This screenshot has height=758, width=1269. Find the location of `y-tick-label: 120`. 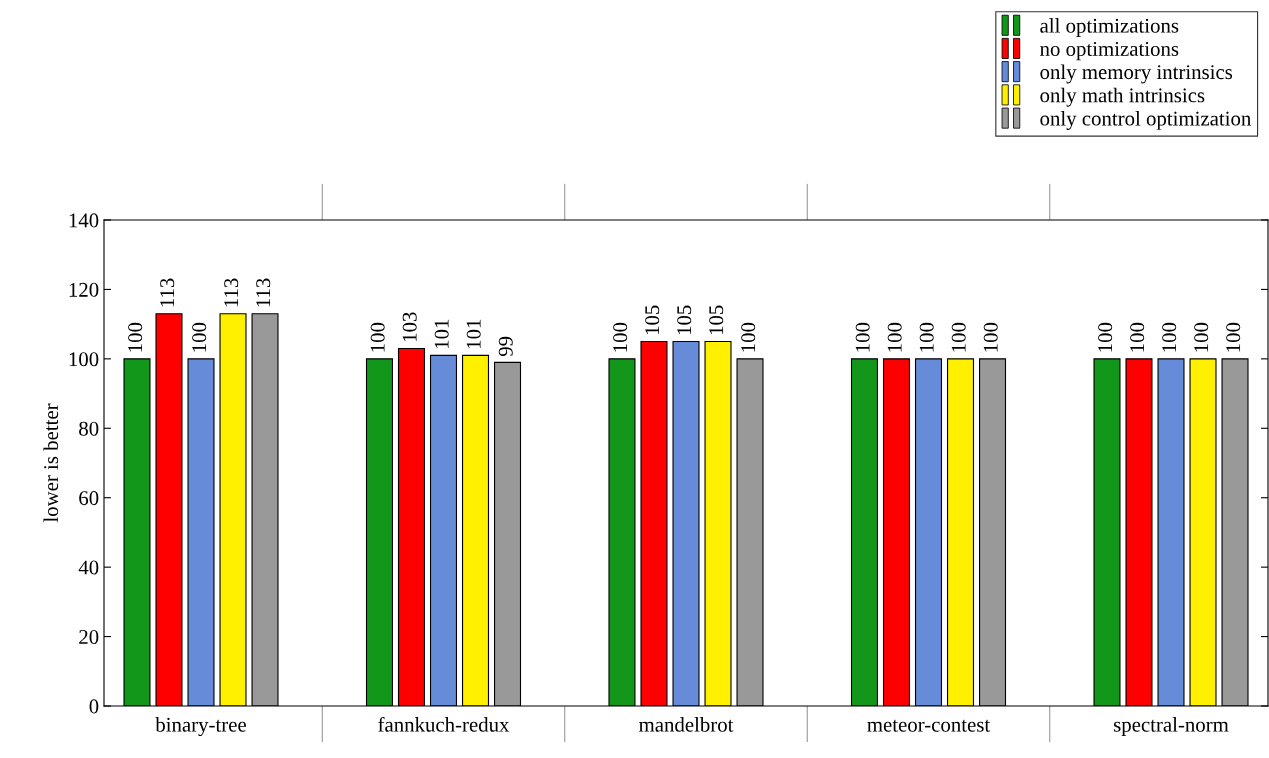

y-tick-label: 120 is located at coordinates (84, 289).